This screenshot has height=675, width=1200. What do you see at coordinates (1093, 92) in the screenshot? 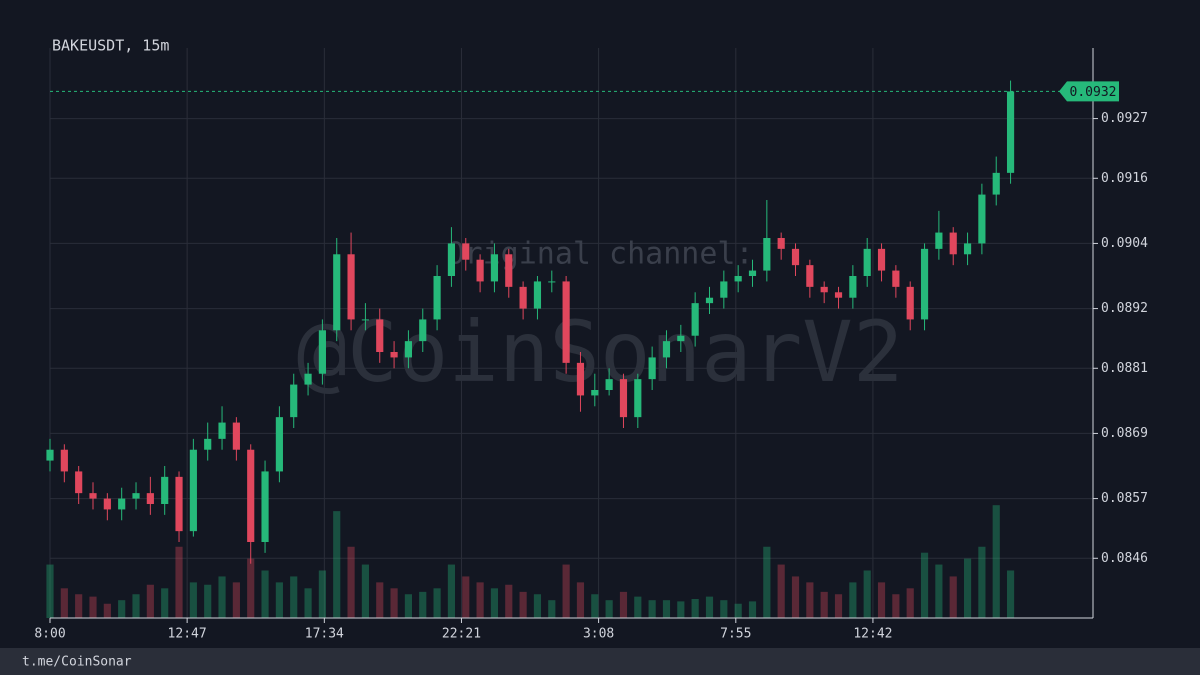
I see `last-price-label: 0.0932` at bounding box center [1093, 92].